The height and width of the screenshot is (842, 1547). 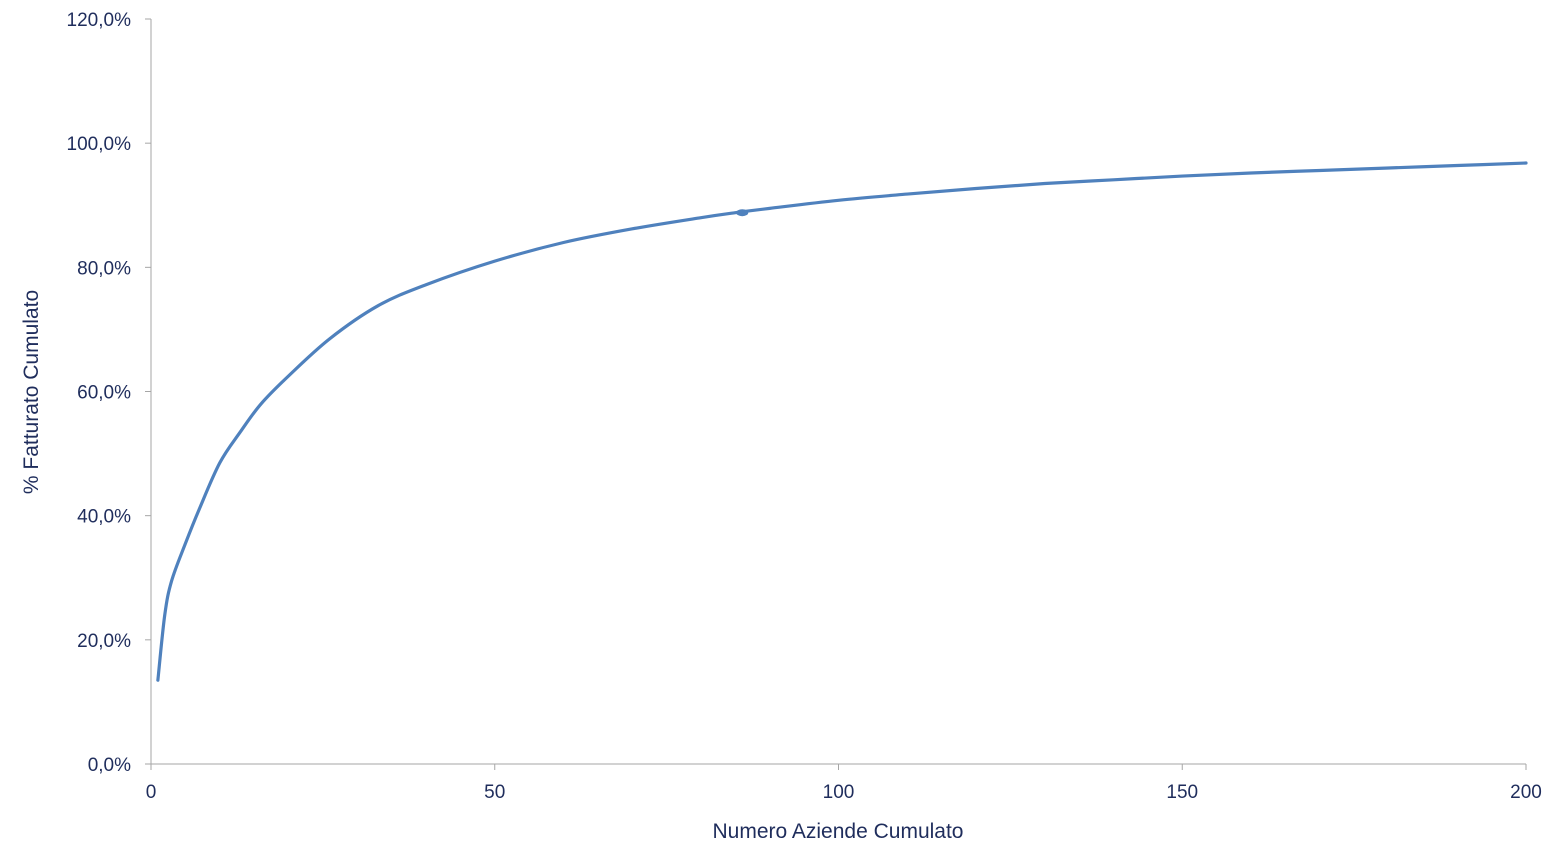 What do you see at coordinates (742, 213) in the screenshot?
I see `highlight-point` at bounding box center [742, 213].